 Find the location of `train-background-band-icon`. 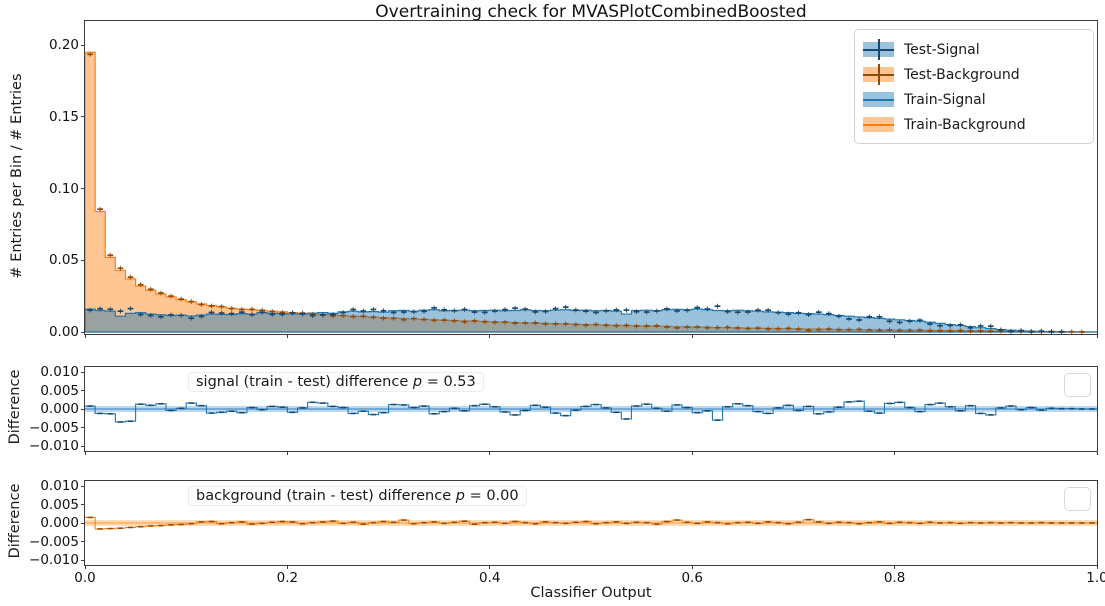

train-background-band-icon is located at coordinates (878, 124).